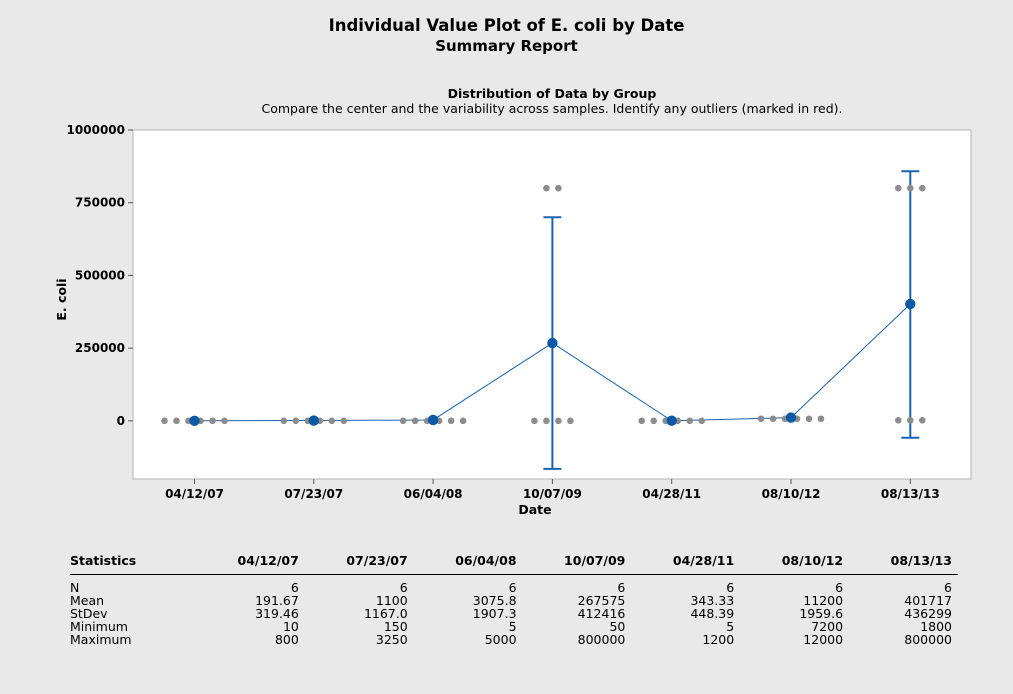 Image resolution: width=1013 pixels, height=694 pixels. Describe the element at coordinates (433, 494) in the screenshot. I see `x-tick-label: 06/04/08` at that location.